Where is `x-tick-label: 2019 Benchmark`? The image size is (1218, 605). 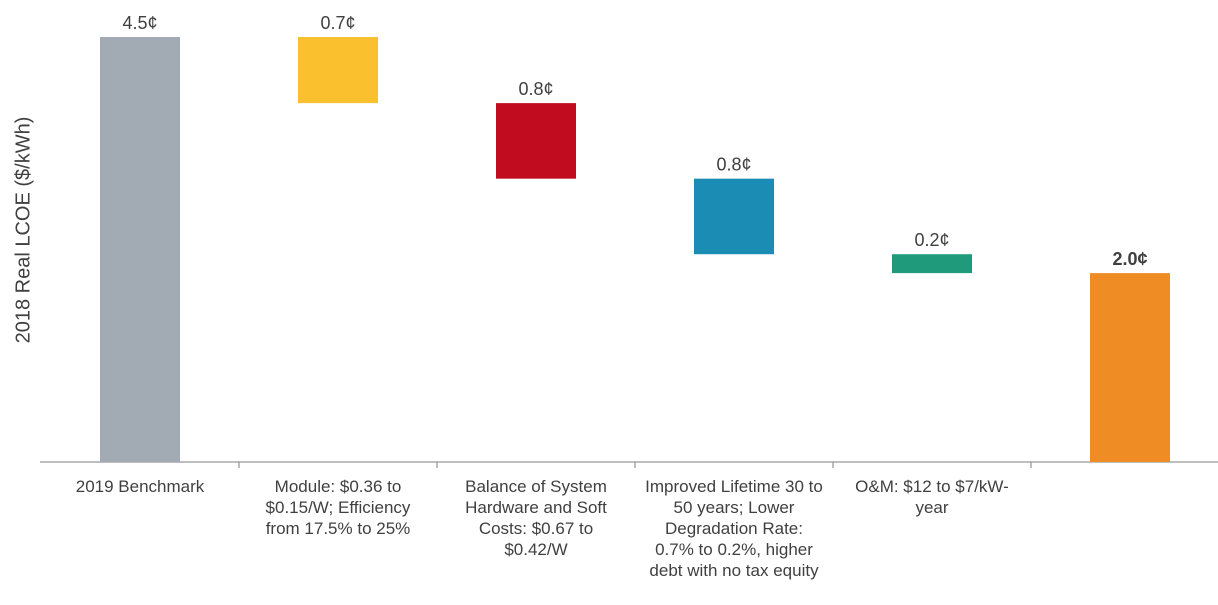 x-tick-label: 2019 Benchmark is located at coordinates (140, 486).